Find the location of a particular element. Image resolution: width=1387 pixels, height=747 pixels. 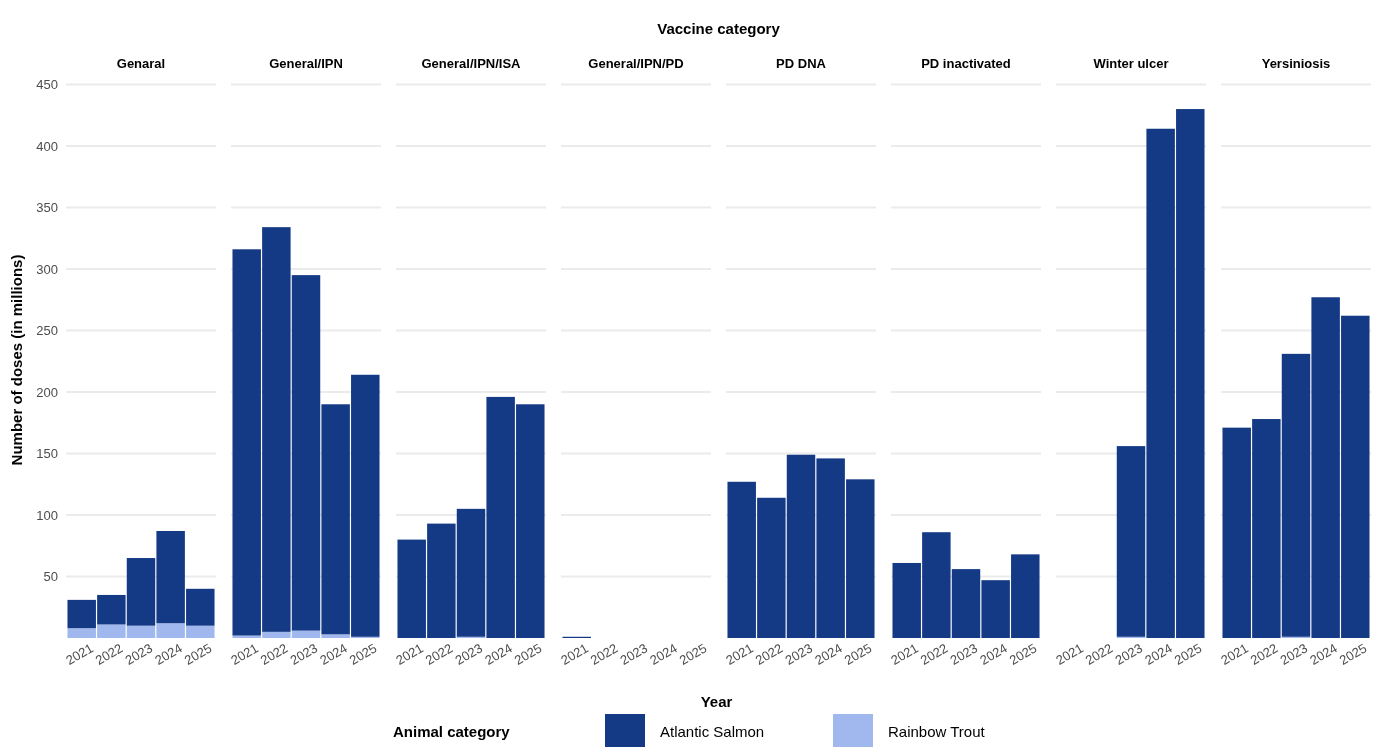

y-tick-label: 300 is located at coordinates (47, 269).